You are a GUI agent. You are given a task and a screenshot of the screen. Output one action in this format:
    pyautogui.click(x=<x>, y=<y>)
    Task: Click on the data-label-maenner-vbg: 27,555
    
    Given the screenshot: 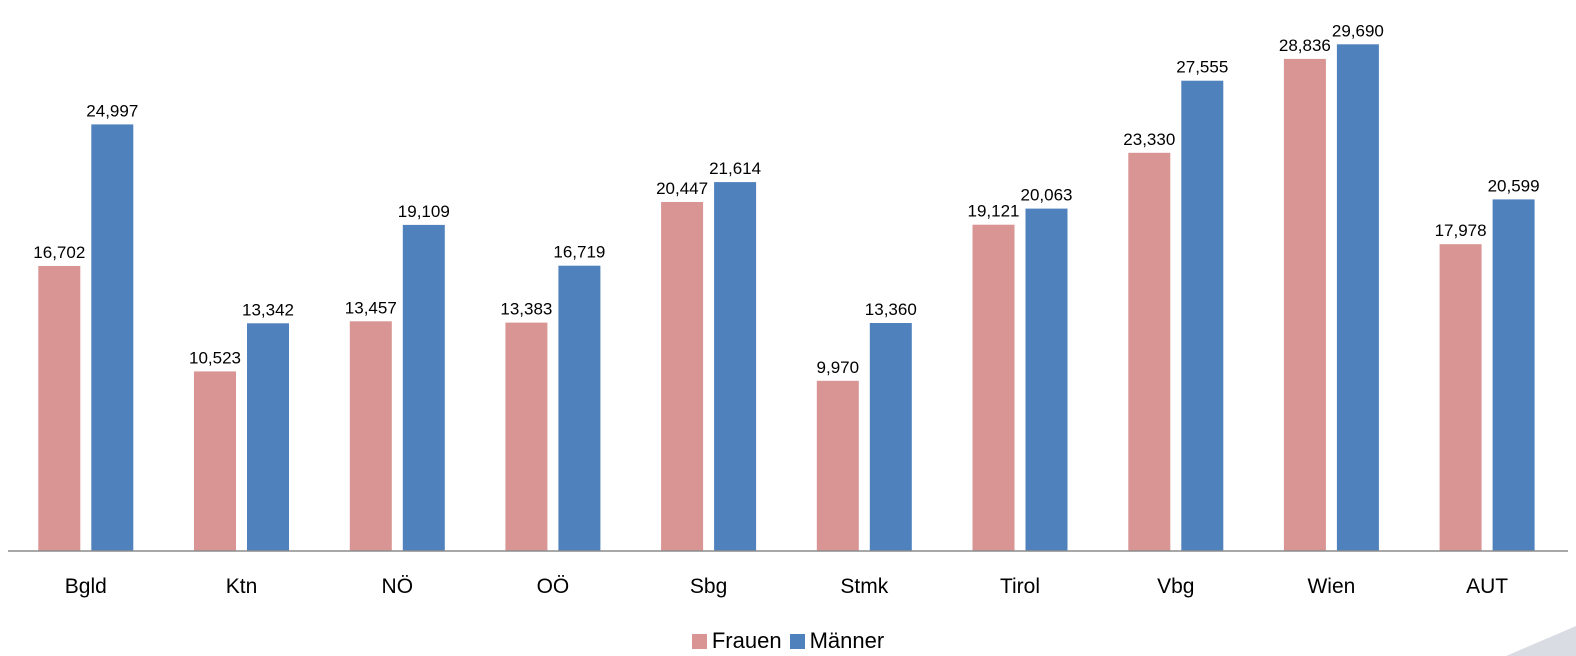 What is the action you would take?
    pyautogui.click(x=1202, y=67)
    